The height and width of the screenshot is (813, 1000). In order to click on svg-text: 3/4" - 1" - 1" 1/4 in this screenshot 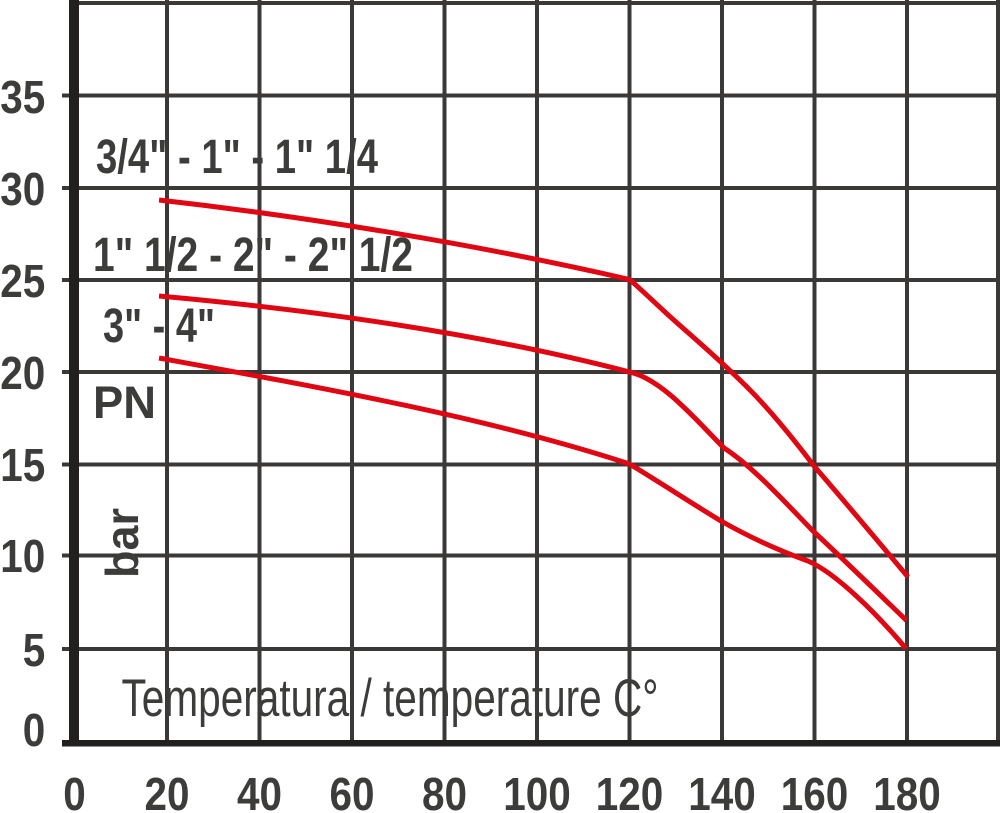, I will do `click(237, 157)`.